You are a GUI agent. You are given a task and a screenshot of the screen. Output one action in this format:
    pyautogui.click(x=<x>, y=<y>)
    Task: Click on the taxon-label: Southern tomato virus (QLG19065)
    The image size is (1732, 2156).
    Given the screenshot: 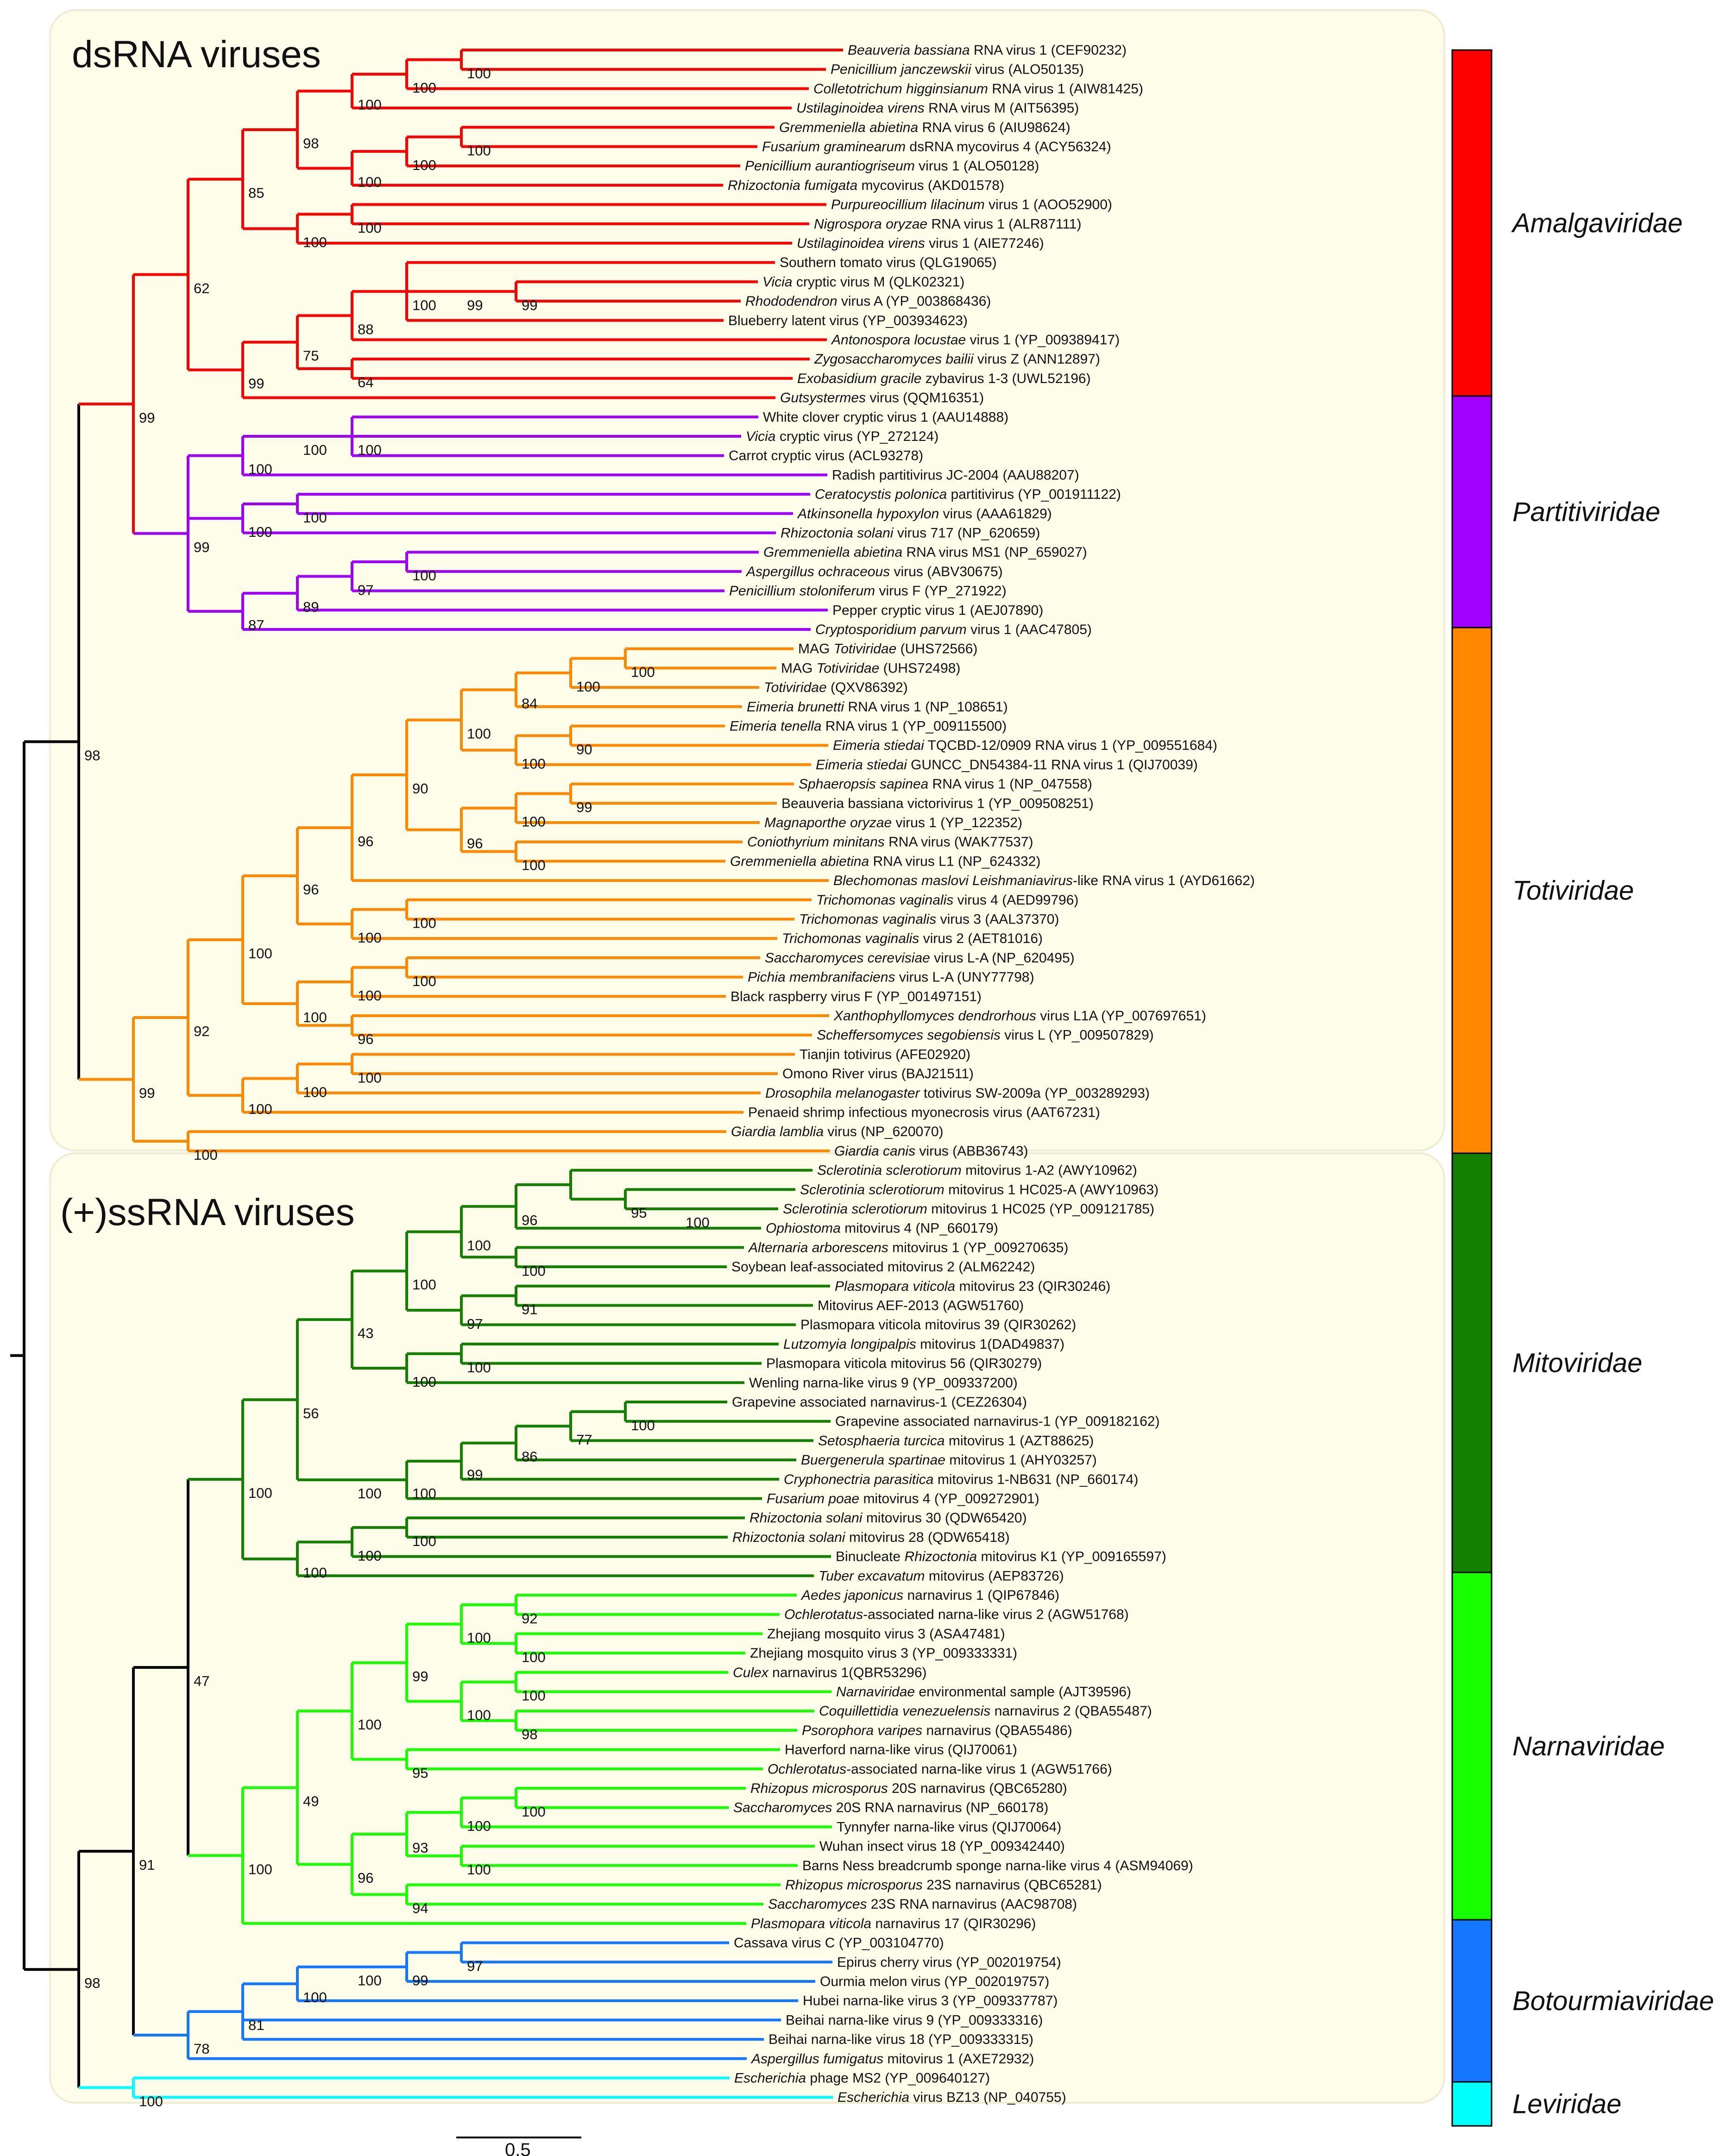 What is the action you would take?
    pyautogui.click(x=888, y=262)
    